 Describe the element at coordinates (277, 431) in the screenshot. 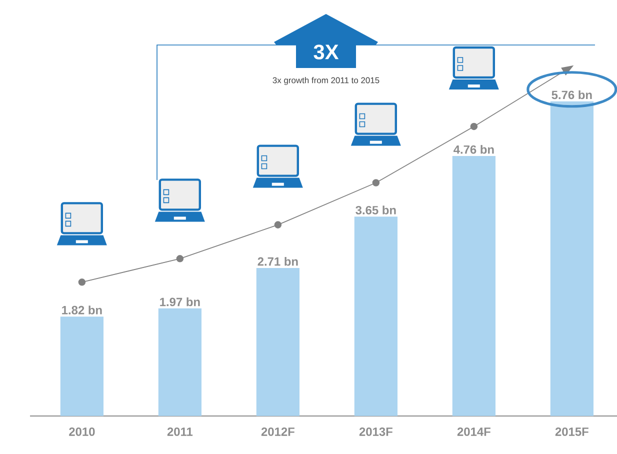

I see `x-tick-label: 2012F` at that location.